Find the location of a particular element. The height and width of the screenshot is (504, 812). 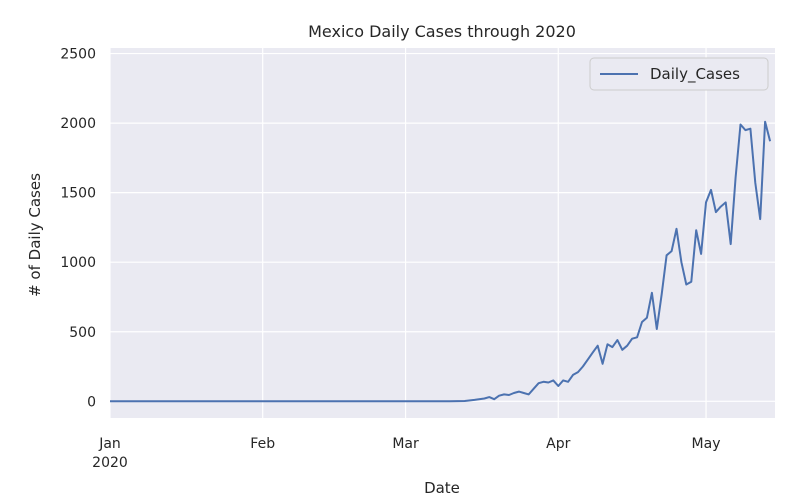

x-tick-label: Feb is located at coordinates (262, 444).